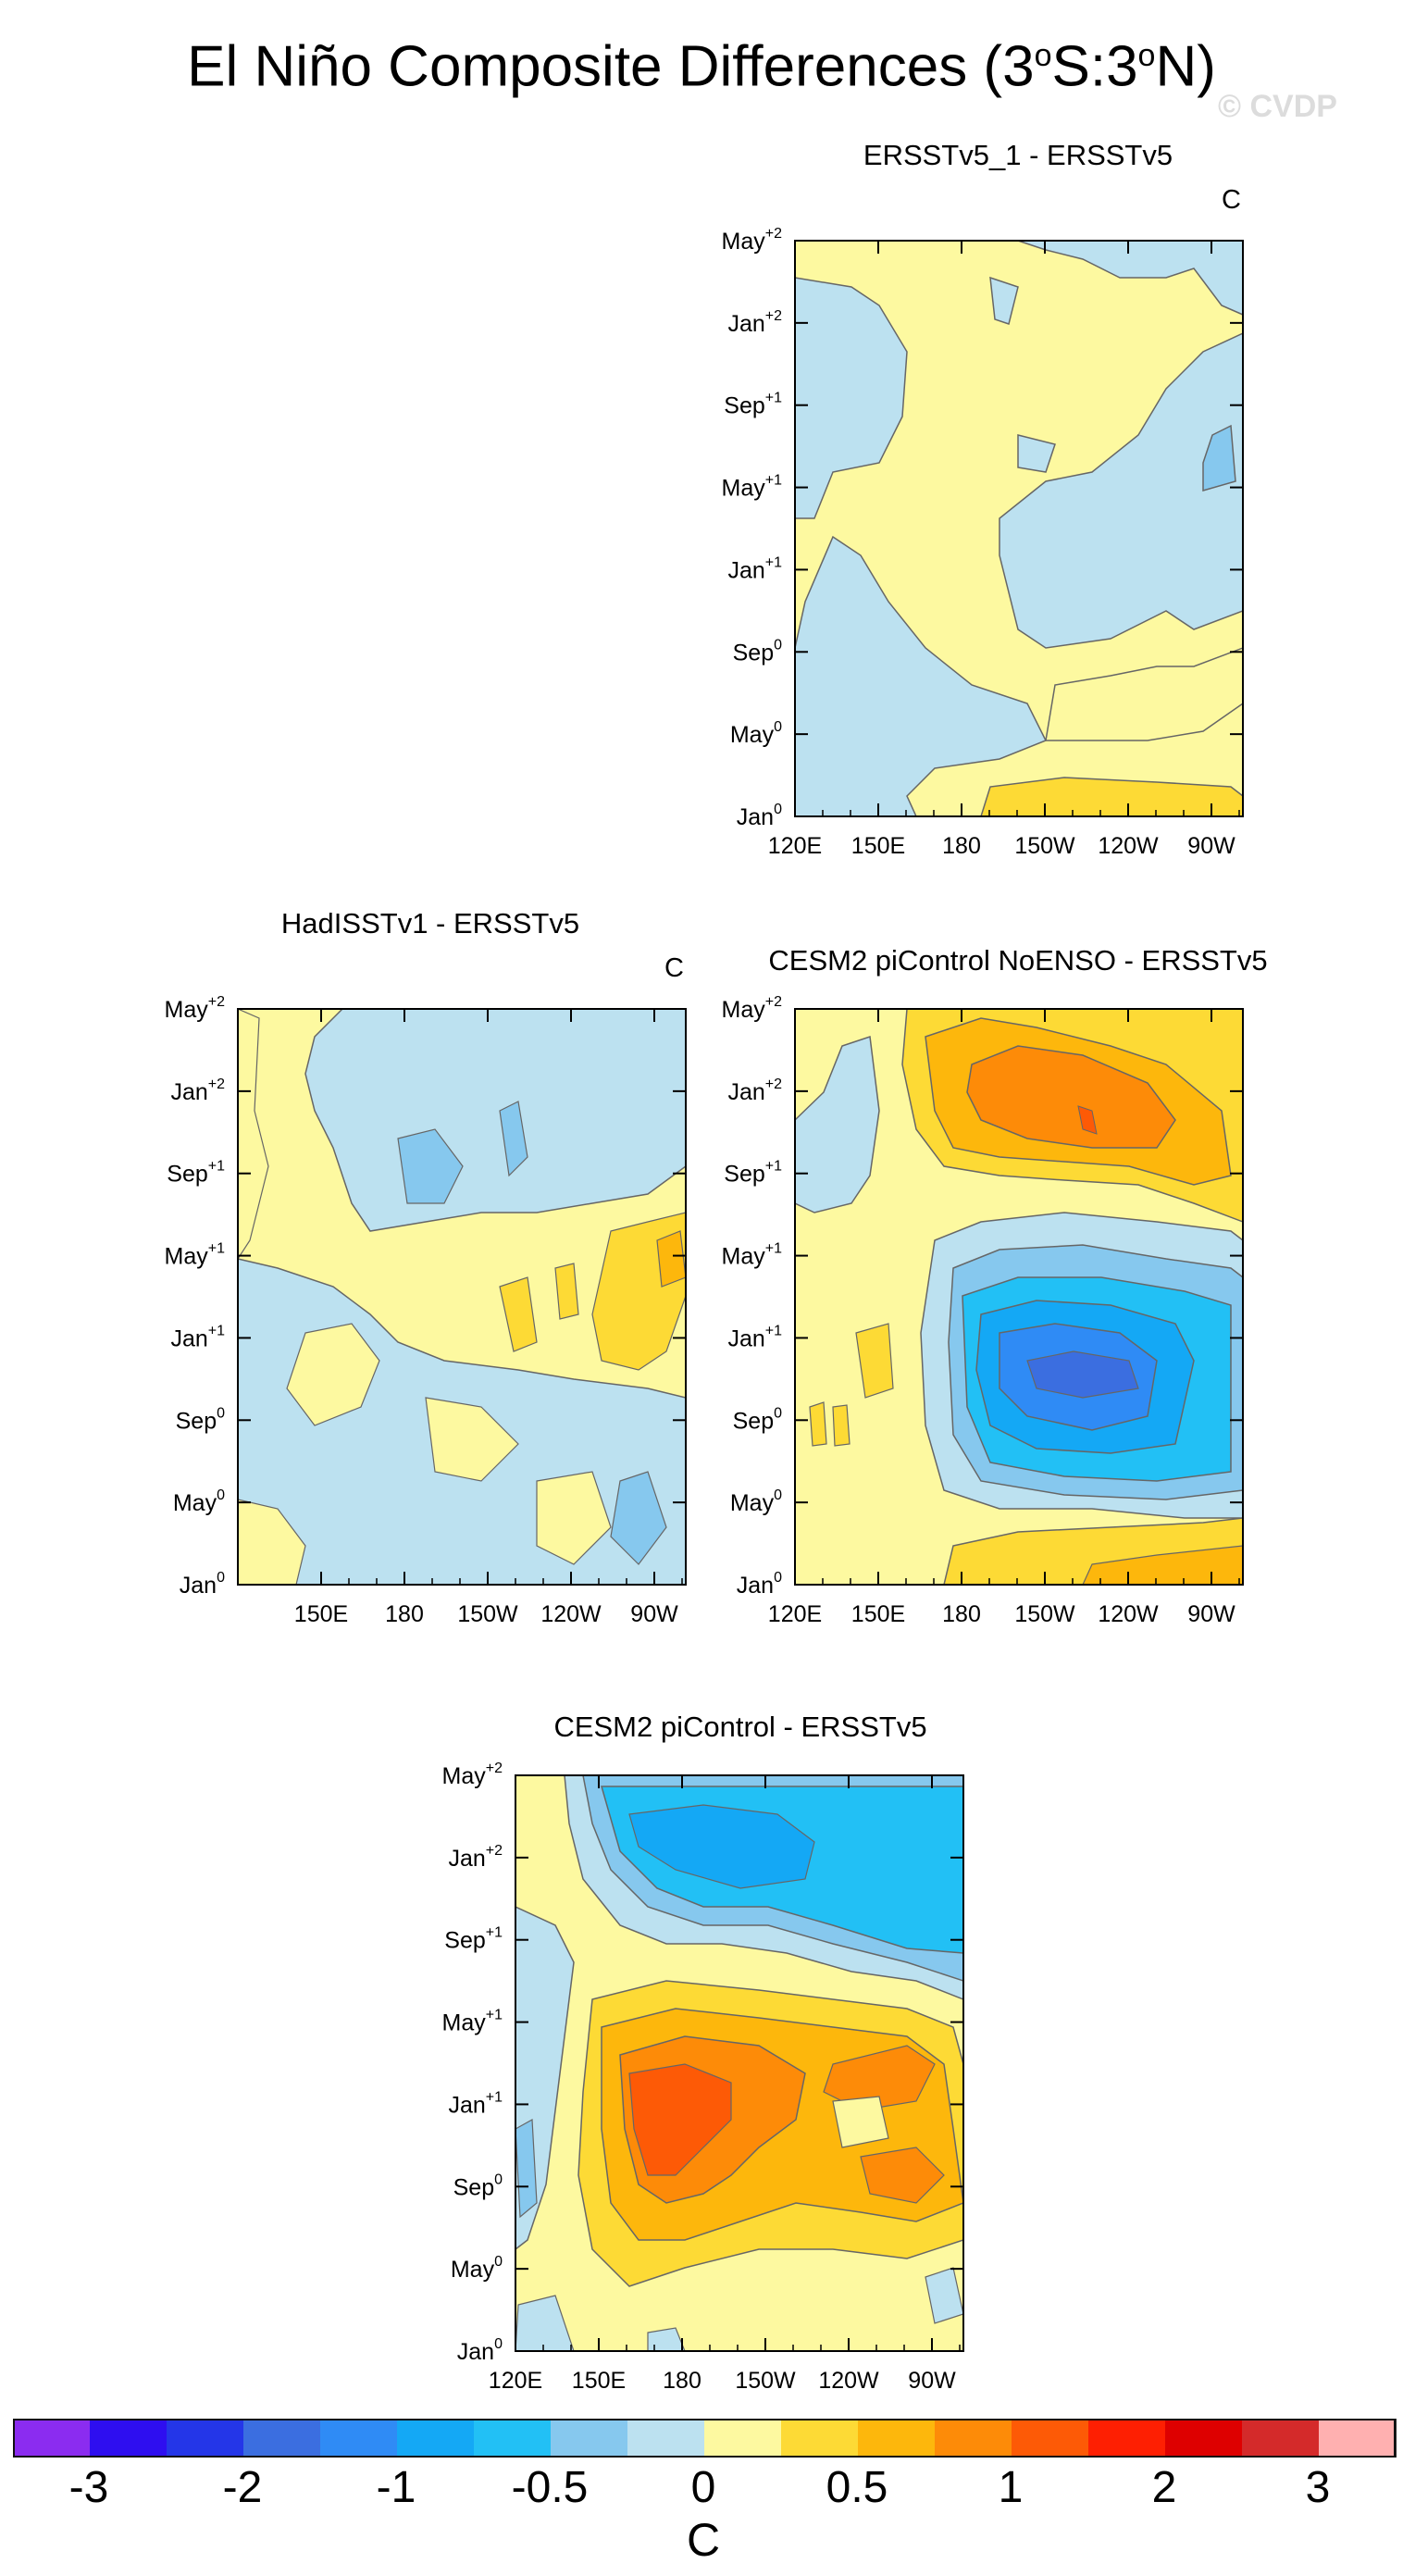  Describe the element at coordinates (1231, 200) in the screenshot. I see `panel-unit-ersstv5-1: C` at that location.